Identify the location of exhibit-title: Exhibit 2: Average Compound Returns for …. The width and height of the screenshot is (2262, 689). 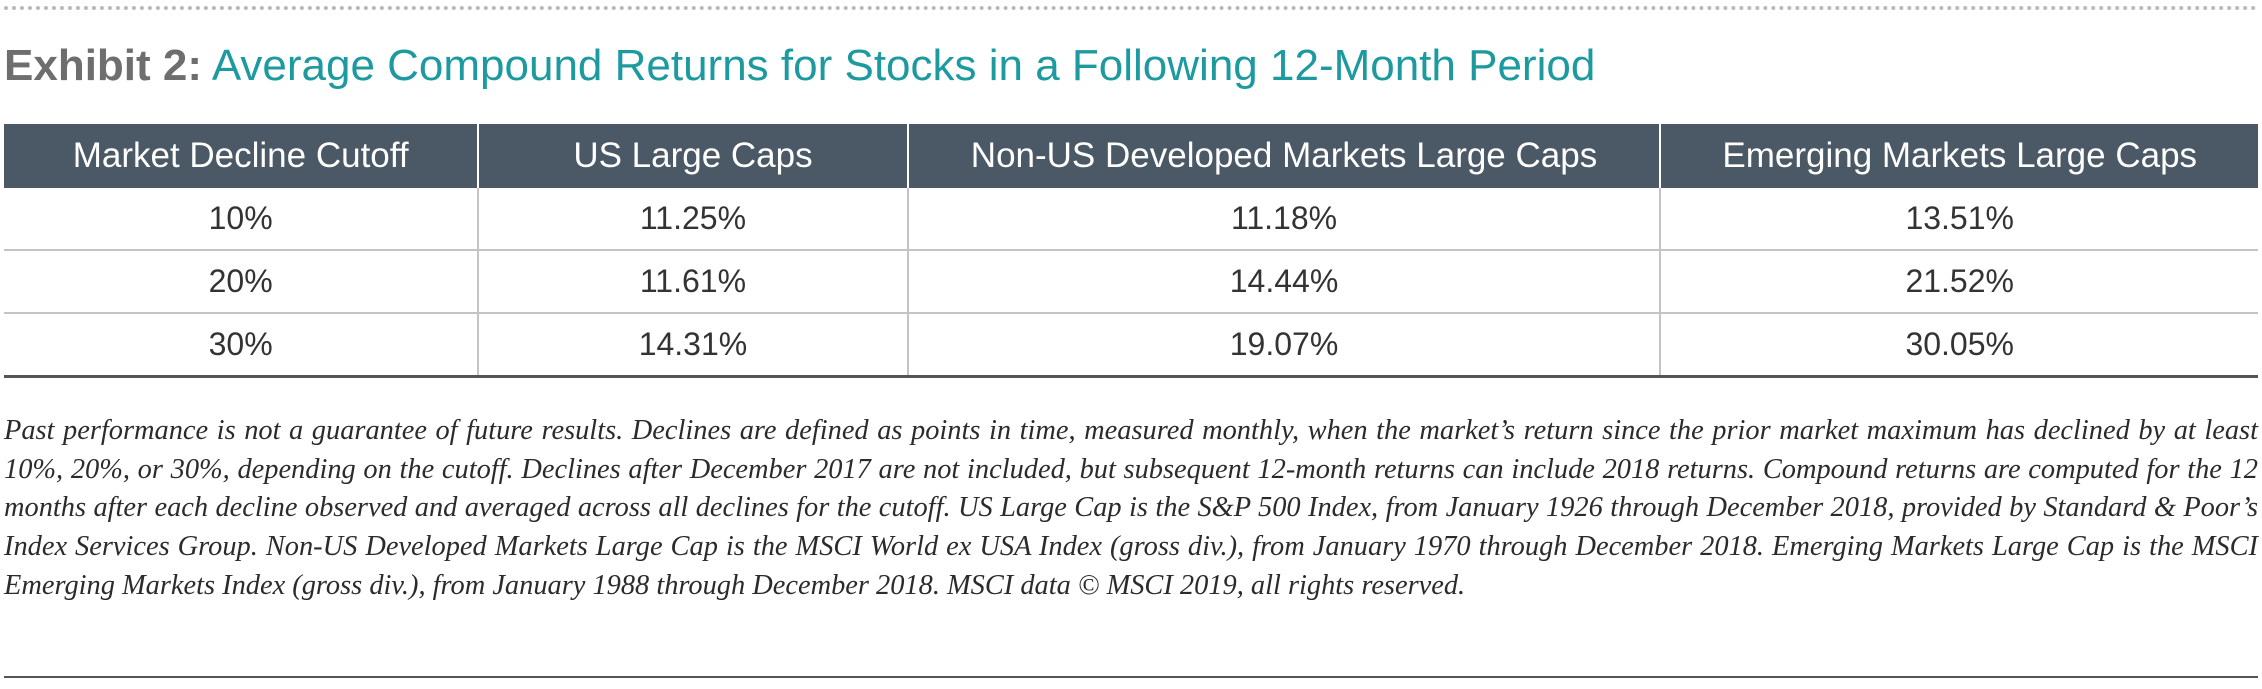
(799, 66).